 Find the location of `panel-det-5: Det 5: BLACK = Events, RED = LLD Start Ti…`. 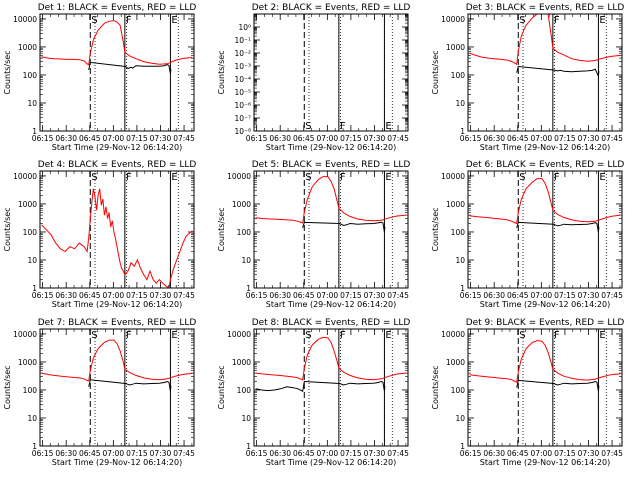

panel-det-5: Det 5: BLACK = Events, RED = LLD Start Ti… is located at coordinates (313, 234).